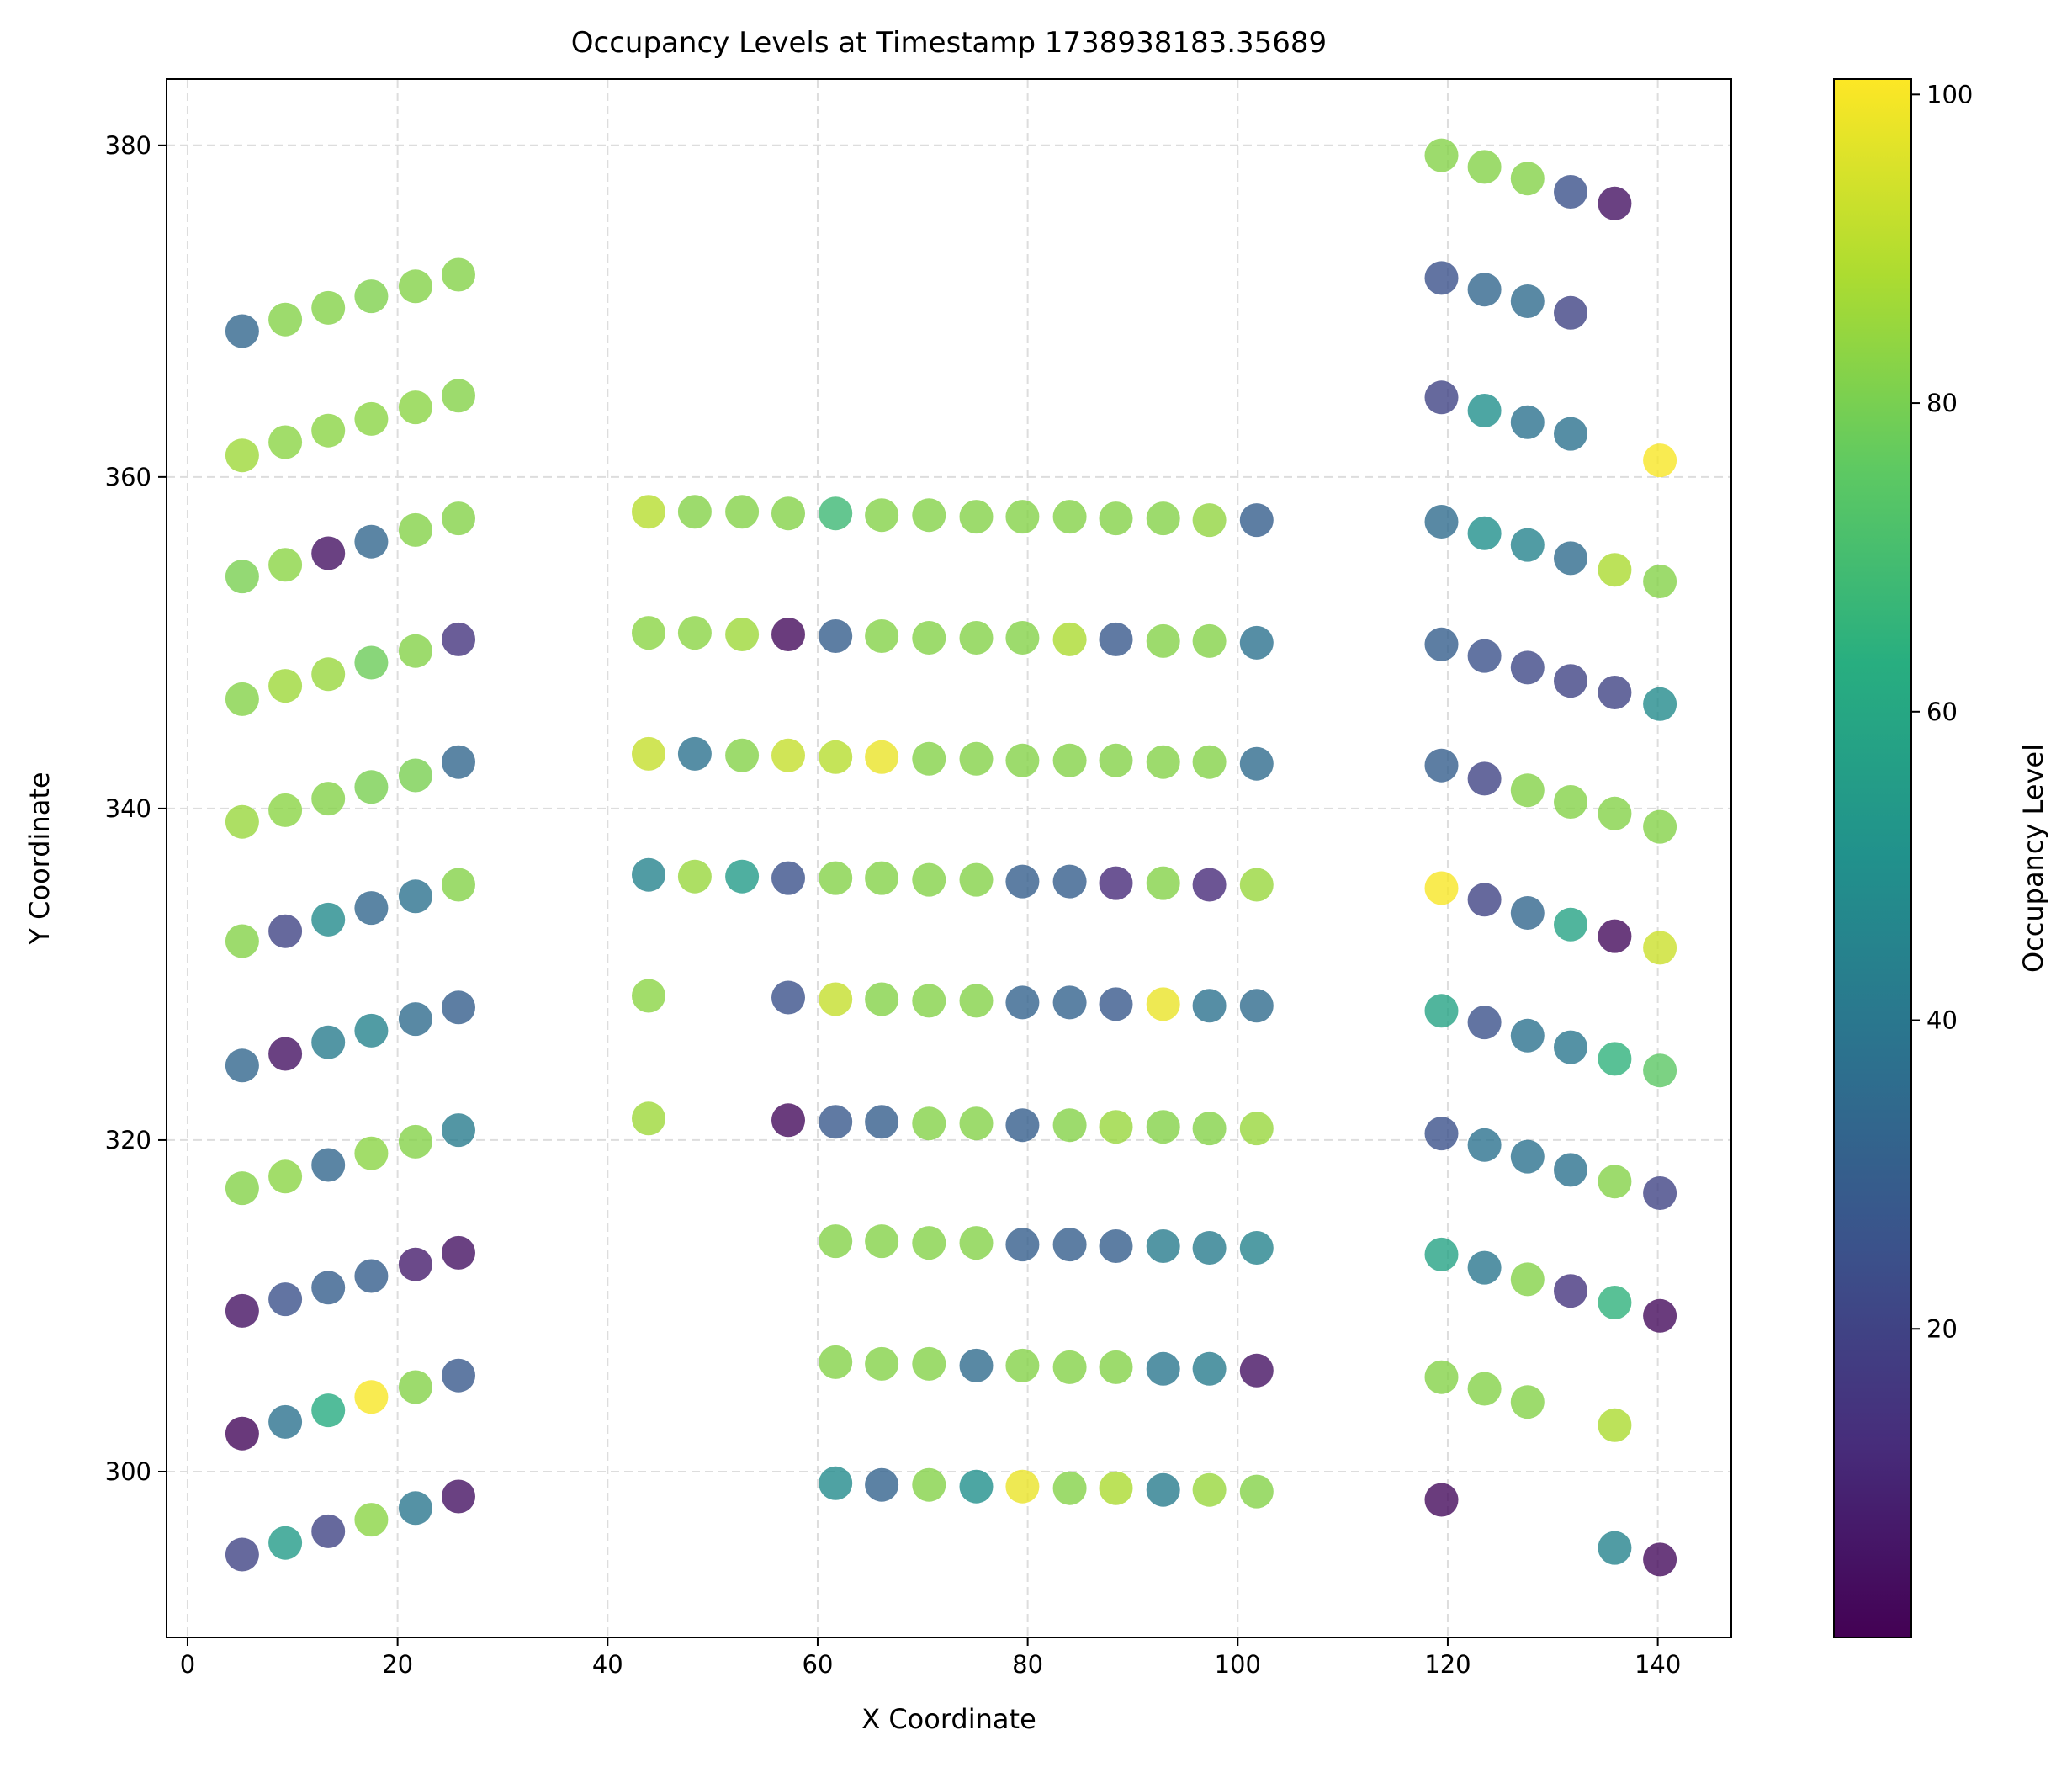 This screenshot has height=1767, width=2072. What do you see at coordinates (1027, 1664) in the screenshot?
I see `x-tick-label: 80` at bounding box center [1027, 1664].